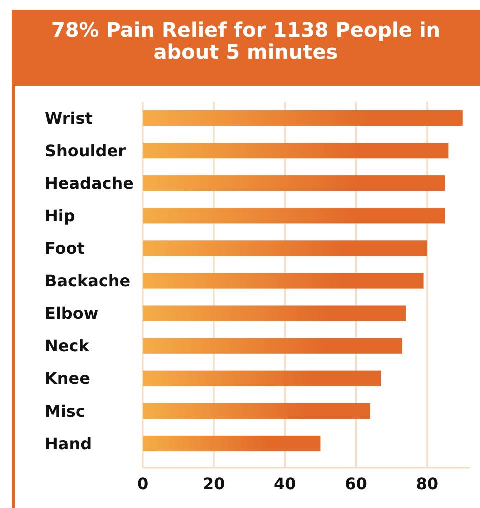 The image size is (480, 508). What do you see at coordinates (68, 378) in the screenshot?
I see `y-tick-label: Knee` at bounding box center [68, 378].